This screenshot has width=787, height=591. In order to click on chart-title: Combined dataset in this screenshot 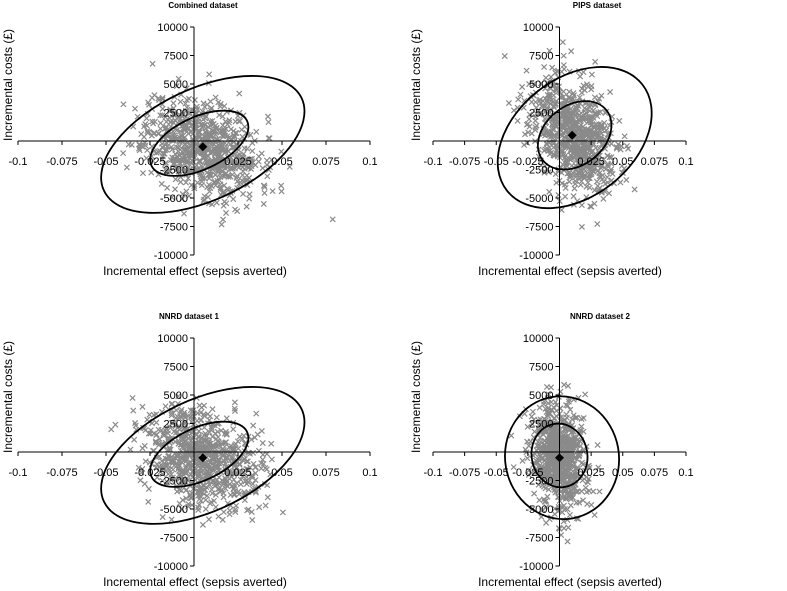, I will do `click(203, 5)`.